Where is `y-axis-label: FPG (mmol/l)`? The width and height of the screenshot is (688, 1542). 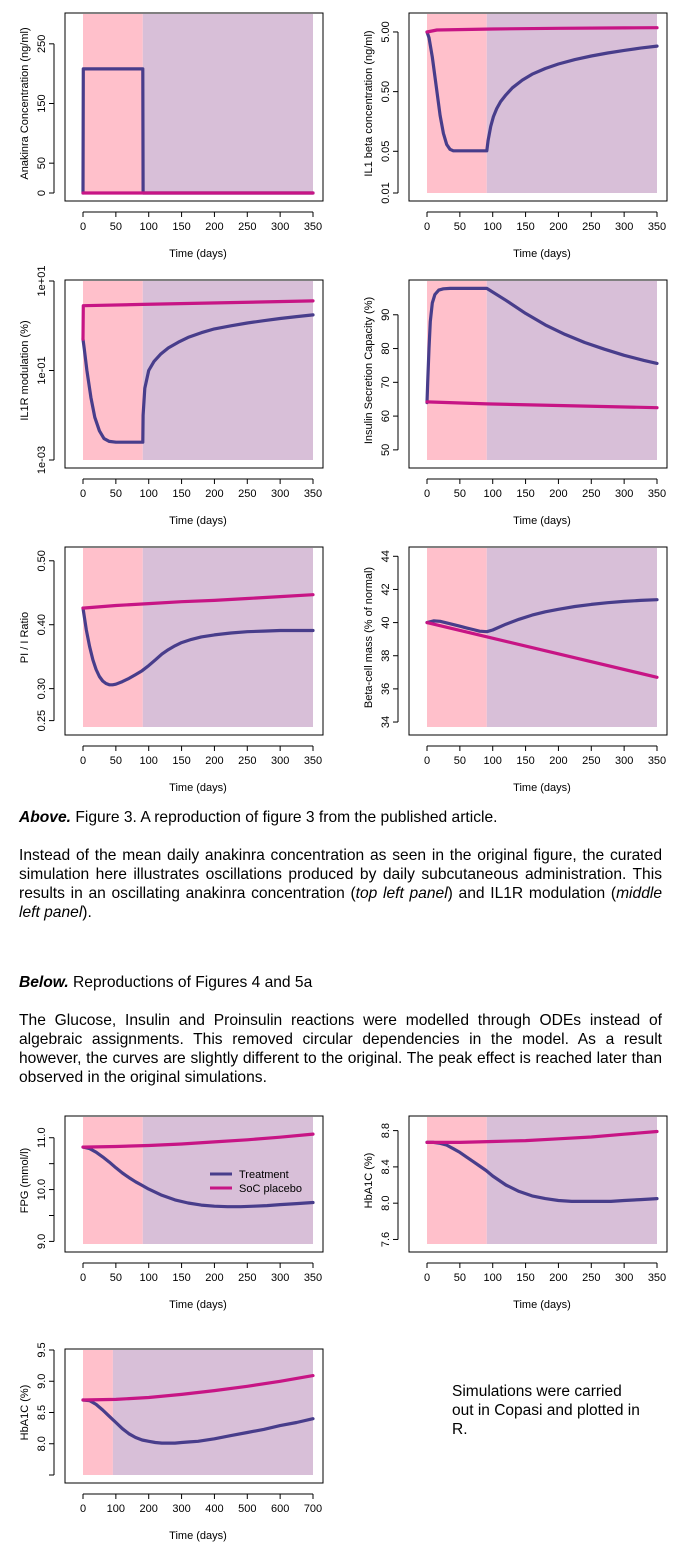 y-axis-label: FPG (mmol/l) is located at coordinates (25, 1180).